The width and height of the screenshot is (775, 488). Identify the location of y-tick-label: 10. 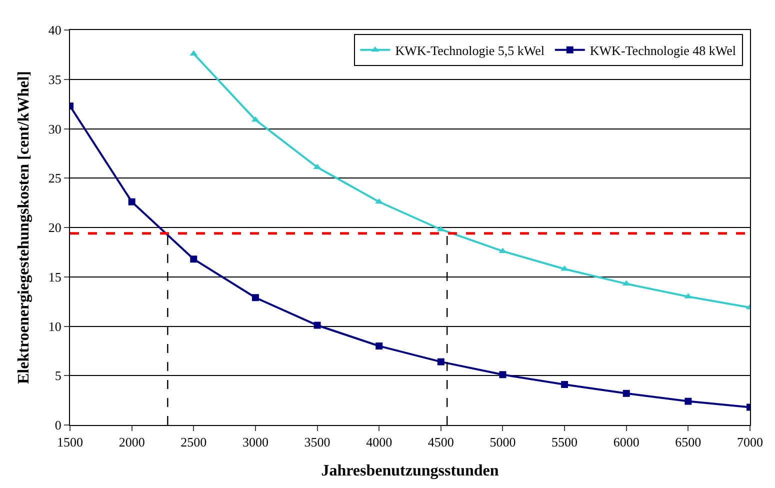
(55, 326).